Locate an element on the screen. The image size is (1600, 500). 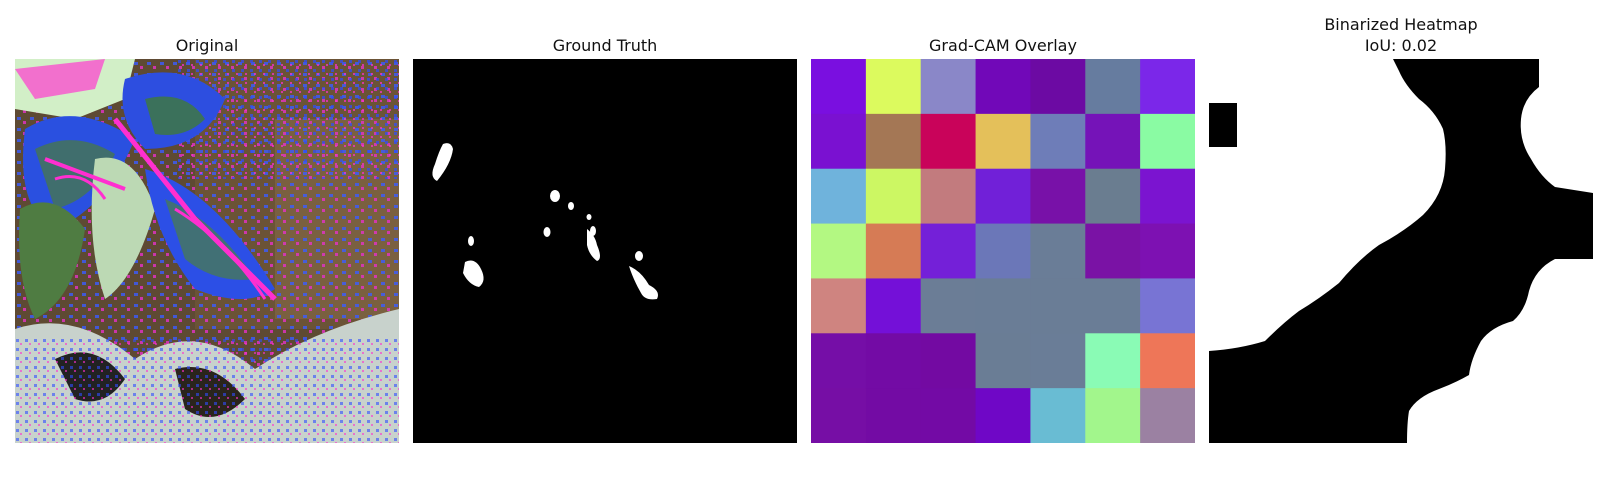
panel-title: Original is located at coordinates (207, 45).